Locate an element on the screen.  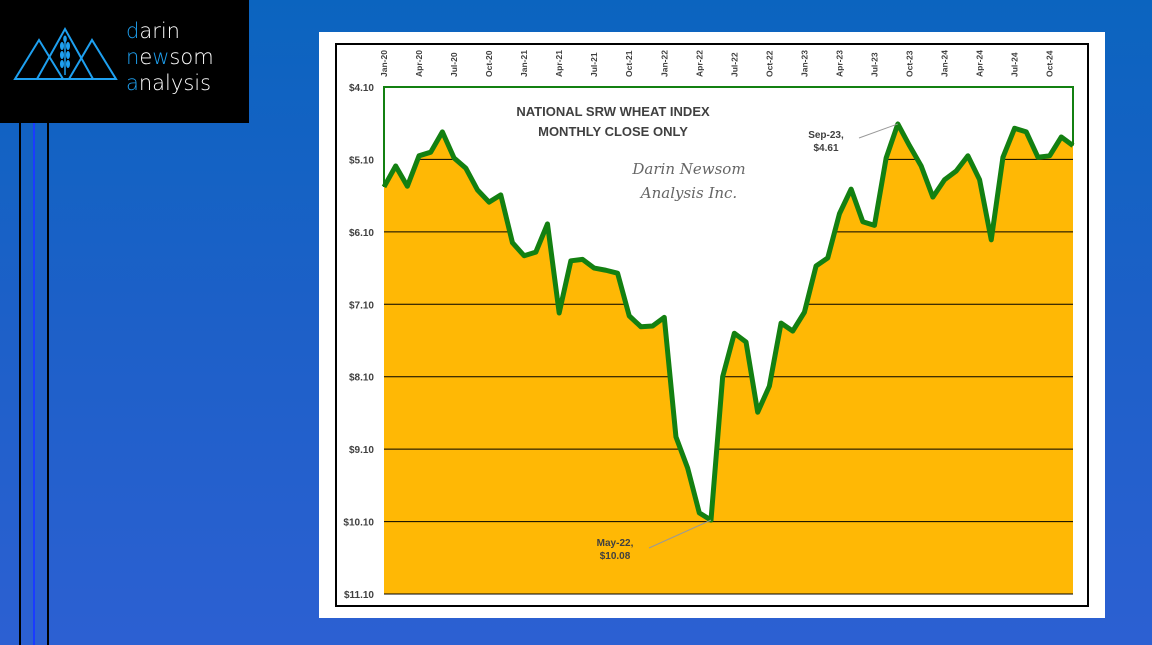
mountain-wheat-icon is located at coordinates (65, 53).